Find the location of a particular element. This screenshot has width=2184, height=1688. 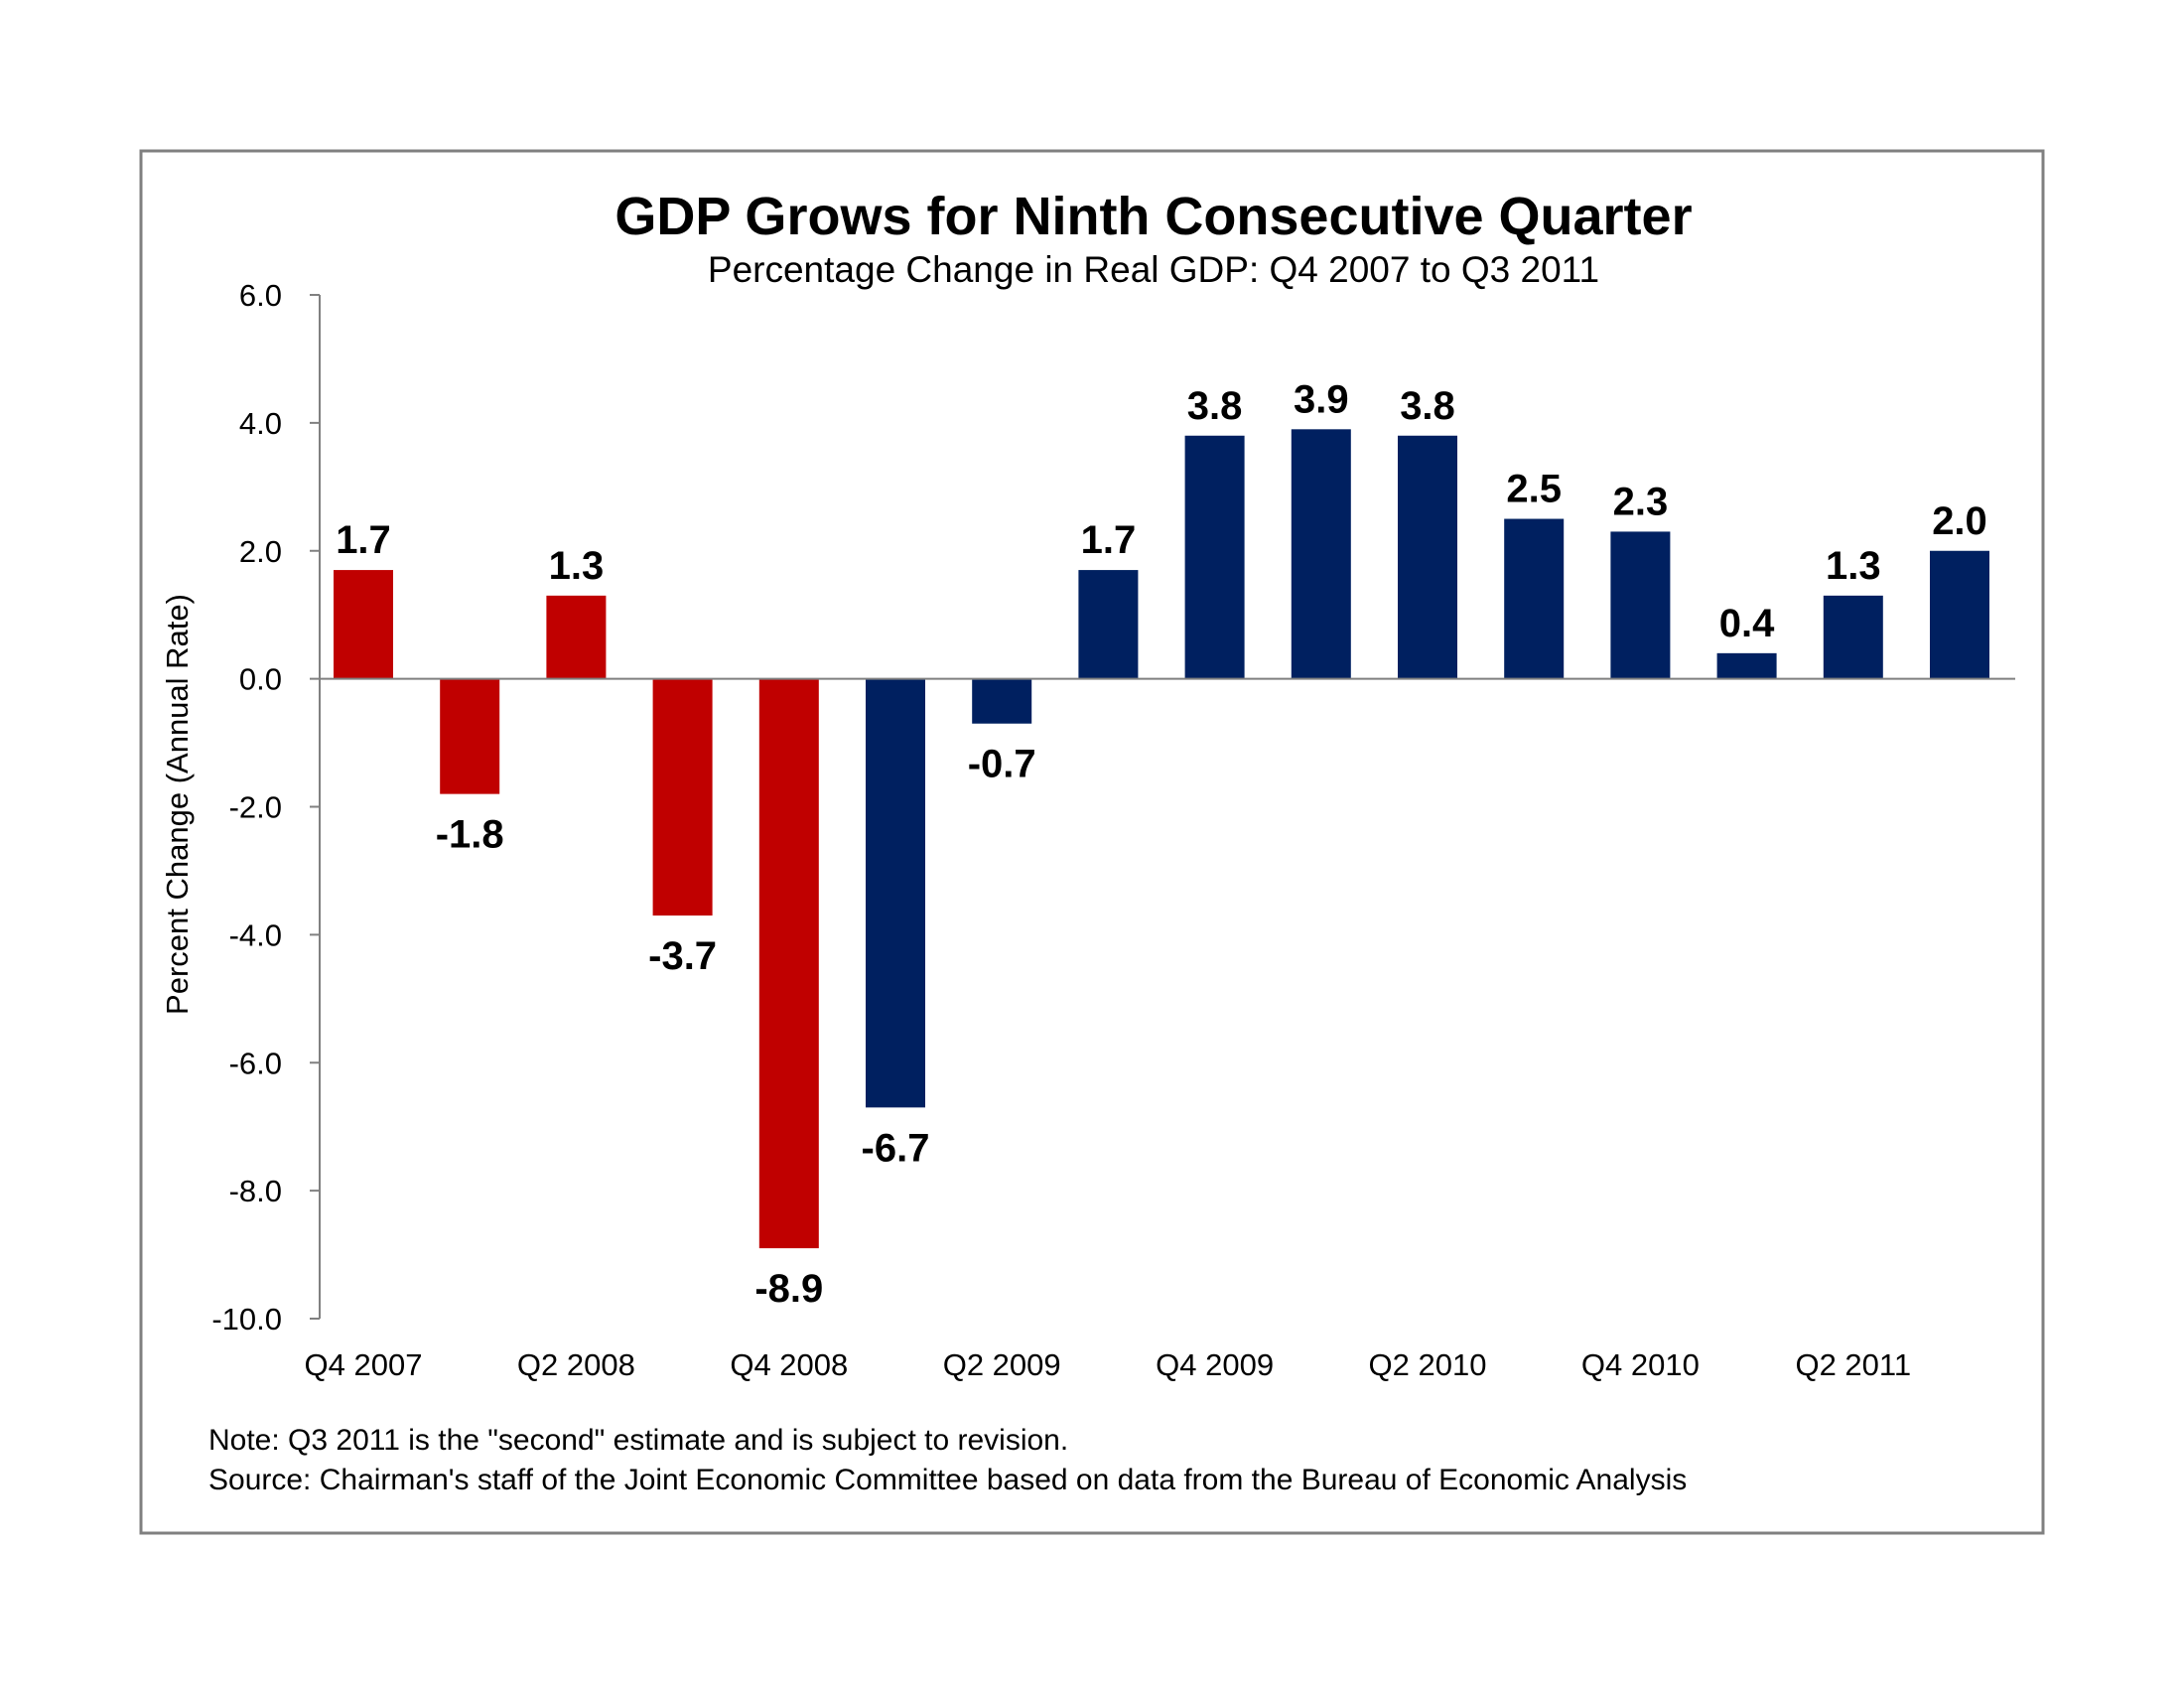

x-tick-label: Q4 2009 is located at coordinates (1215, 1364).